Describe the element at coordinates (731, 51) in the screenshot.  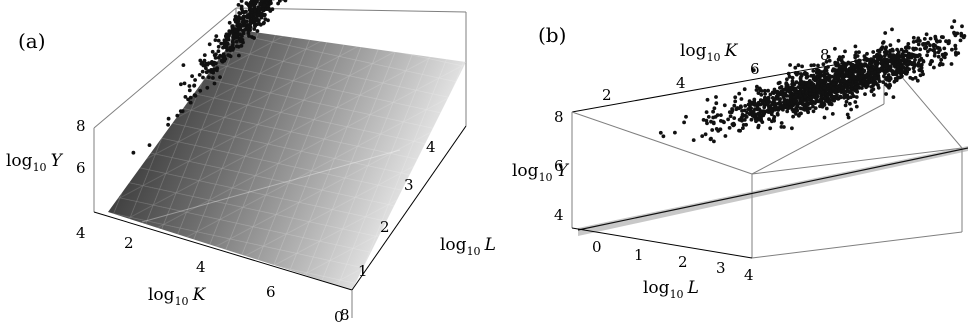
I see `panel-b-xlabel-var: K` at that location.